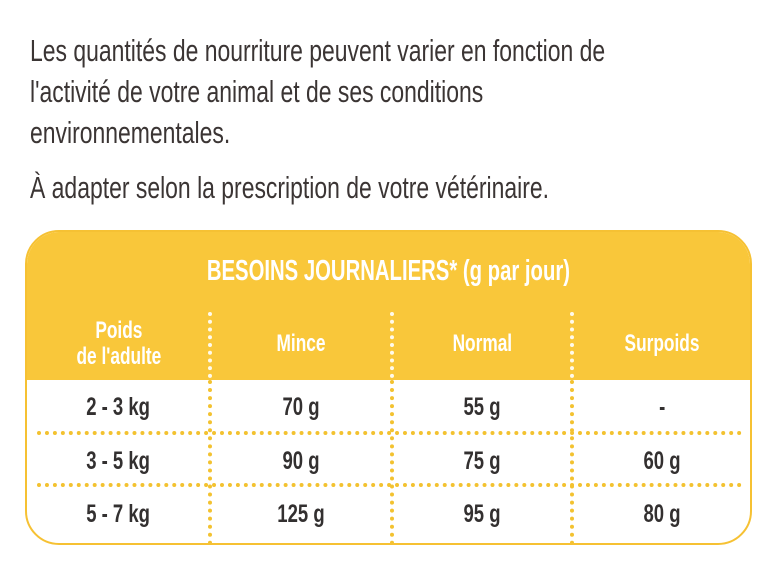 Image resolution: width=780 pixels, height=582 pixels. I want to click on table-cell-thin: 70 g, so click(301, 407).